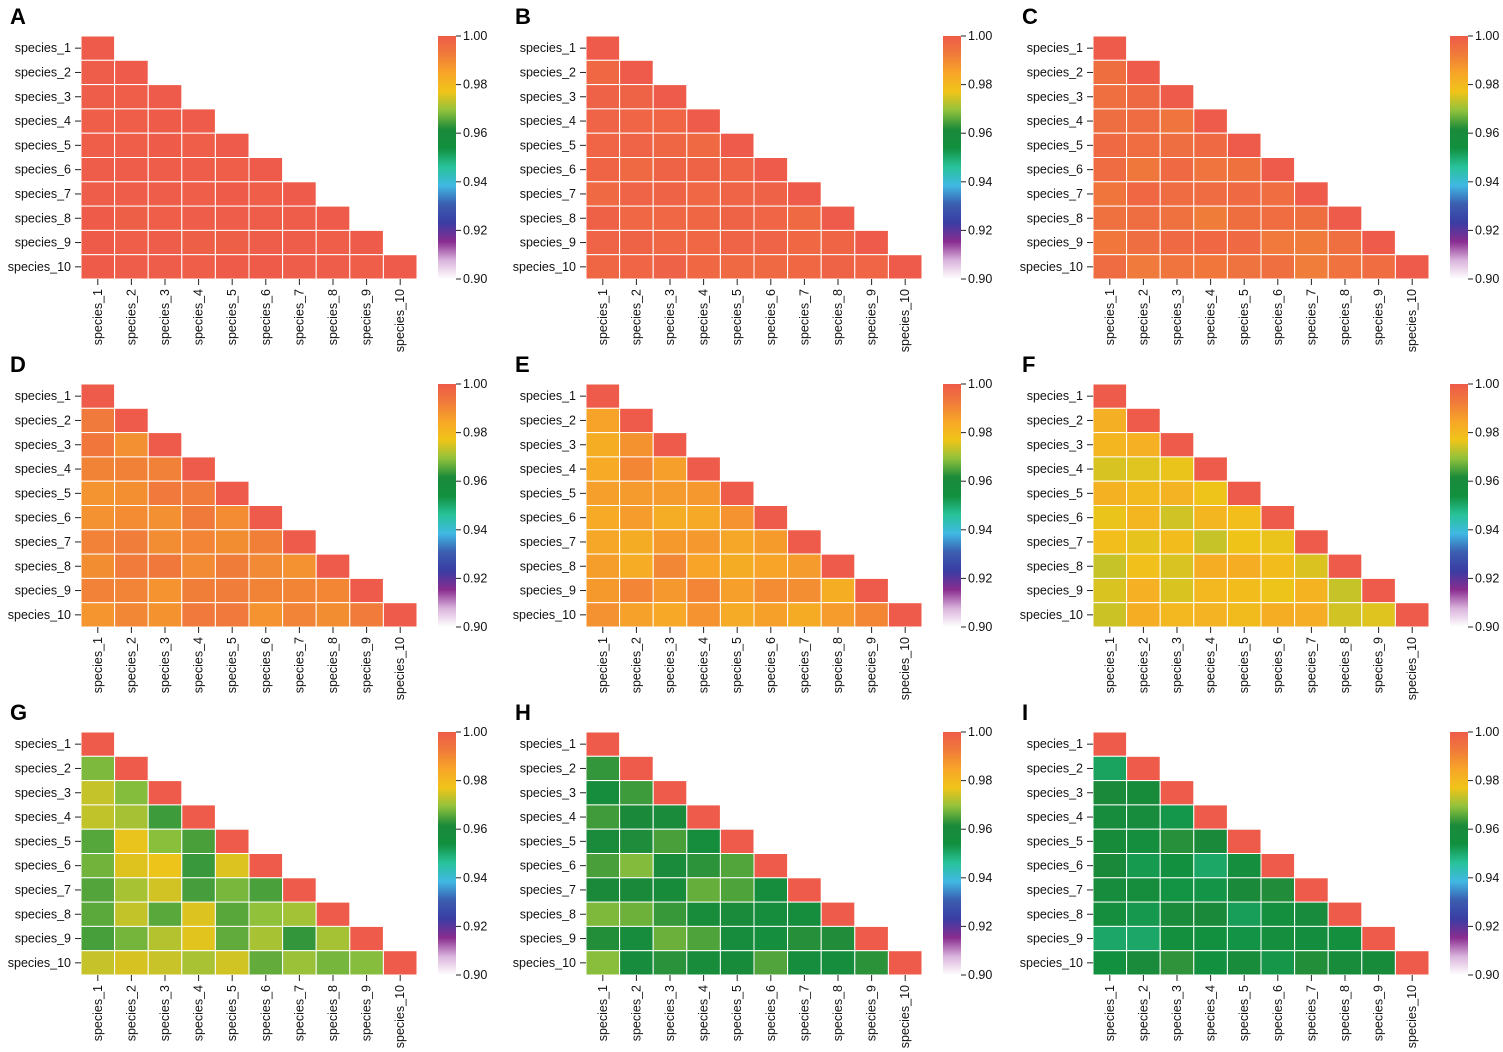 The width and height of the screenshot is (1503, 1052). I want to click on y-tick-label: species_9, so click(1055, 591).